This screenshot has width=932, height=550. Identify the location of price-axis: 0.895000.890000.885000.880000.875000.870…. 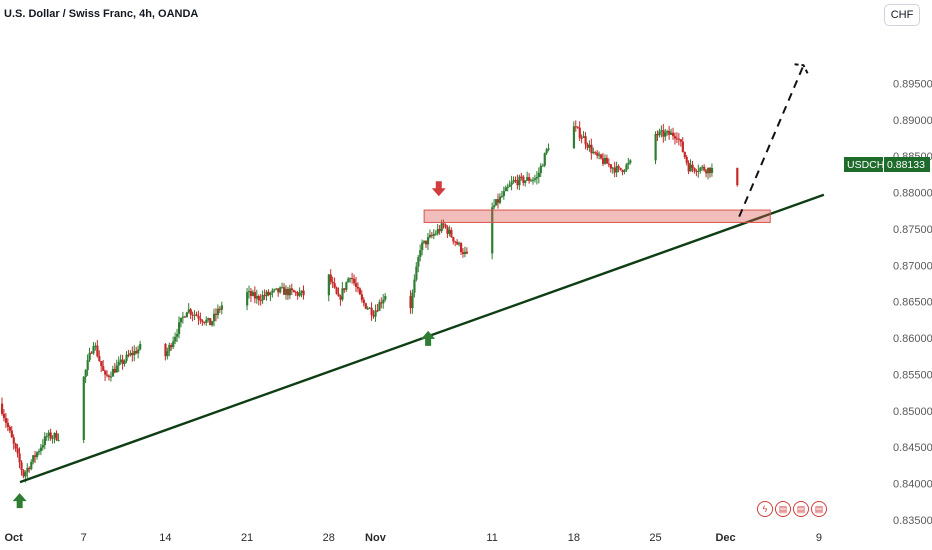
(912, 302).